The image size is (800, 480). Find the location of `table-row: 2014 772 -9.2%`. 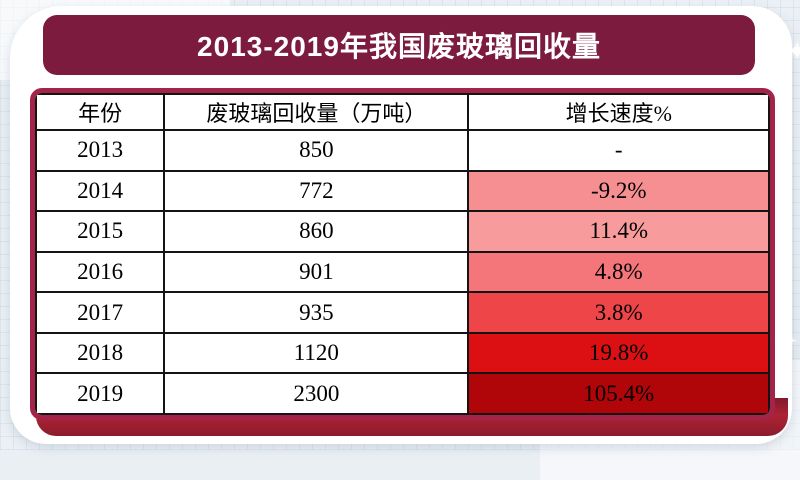

table-row: 2014 772 -9.2% is located at coordinates (402, 191).